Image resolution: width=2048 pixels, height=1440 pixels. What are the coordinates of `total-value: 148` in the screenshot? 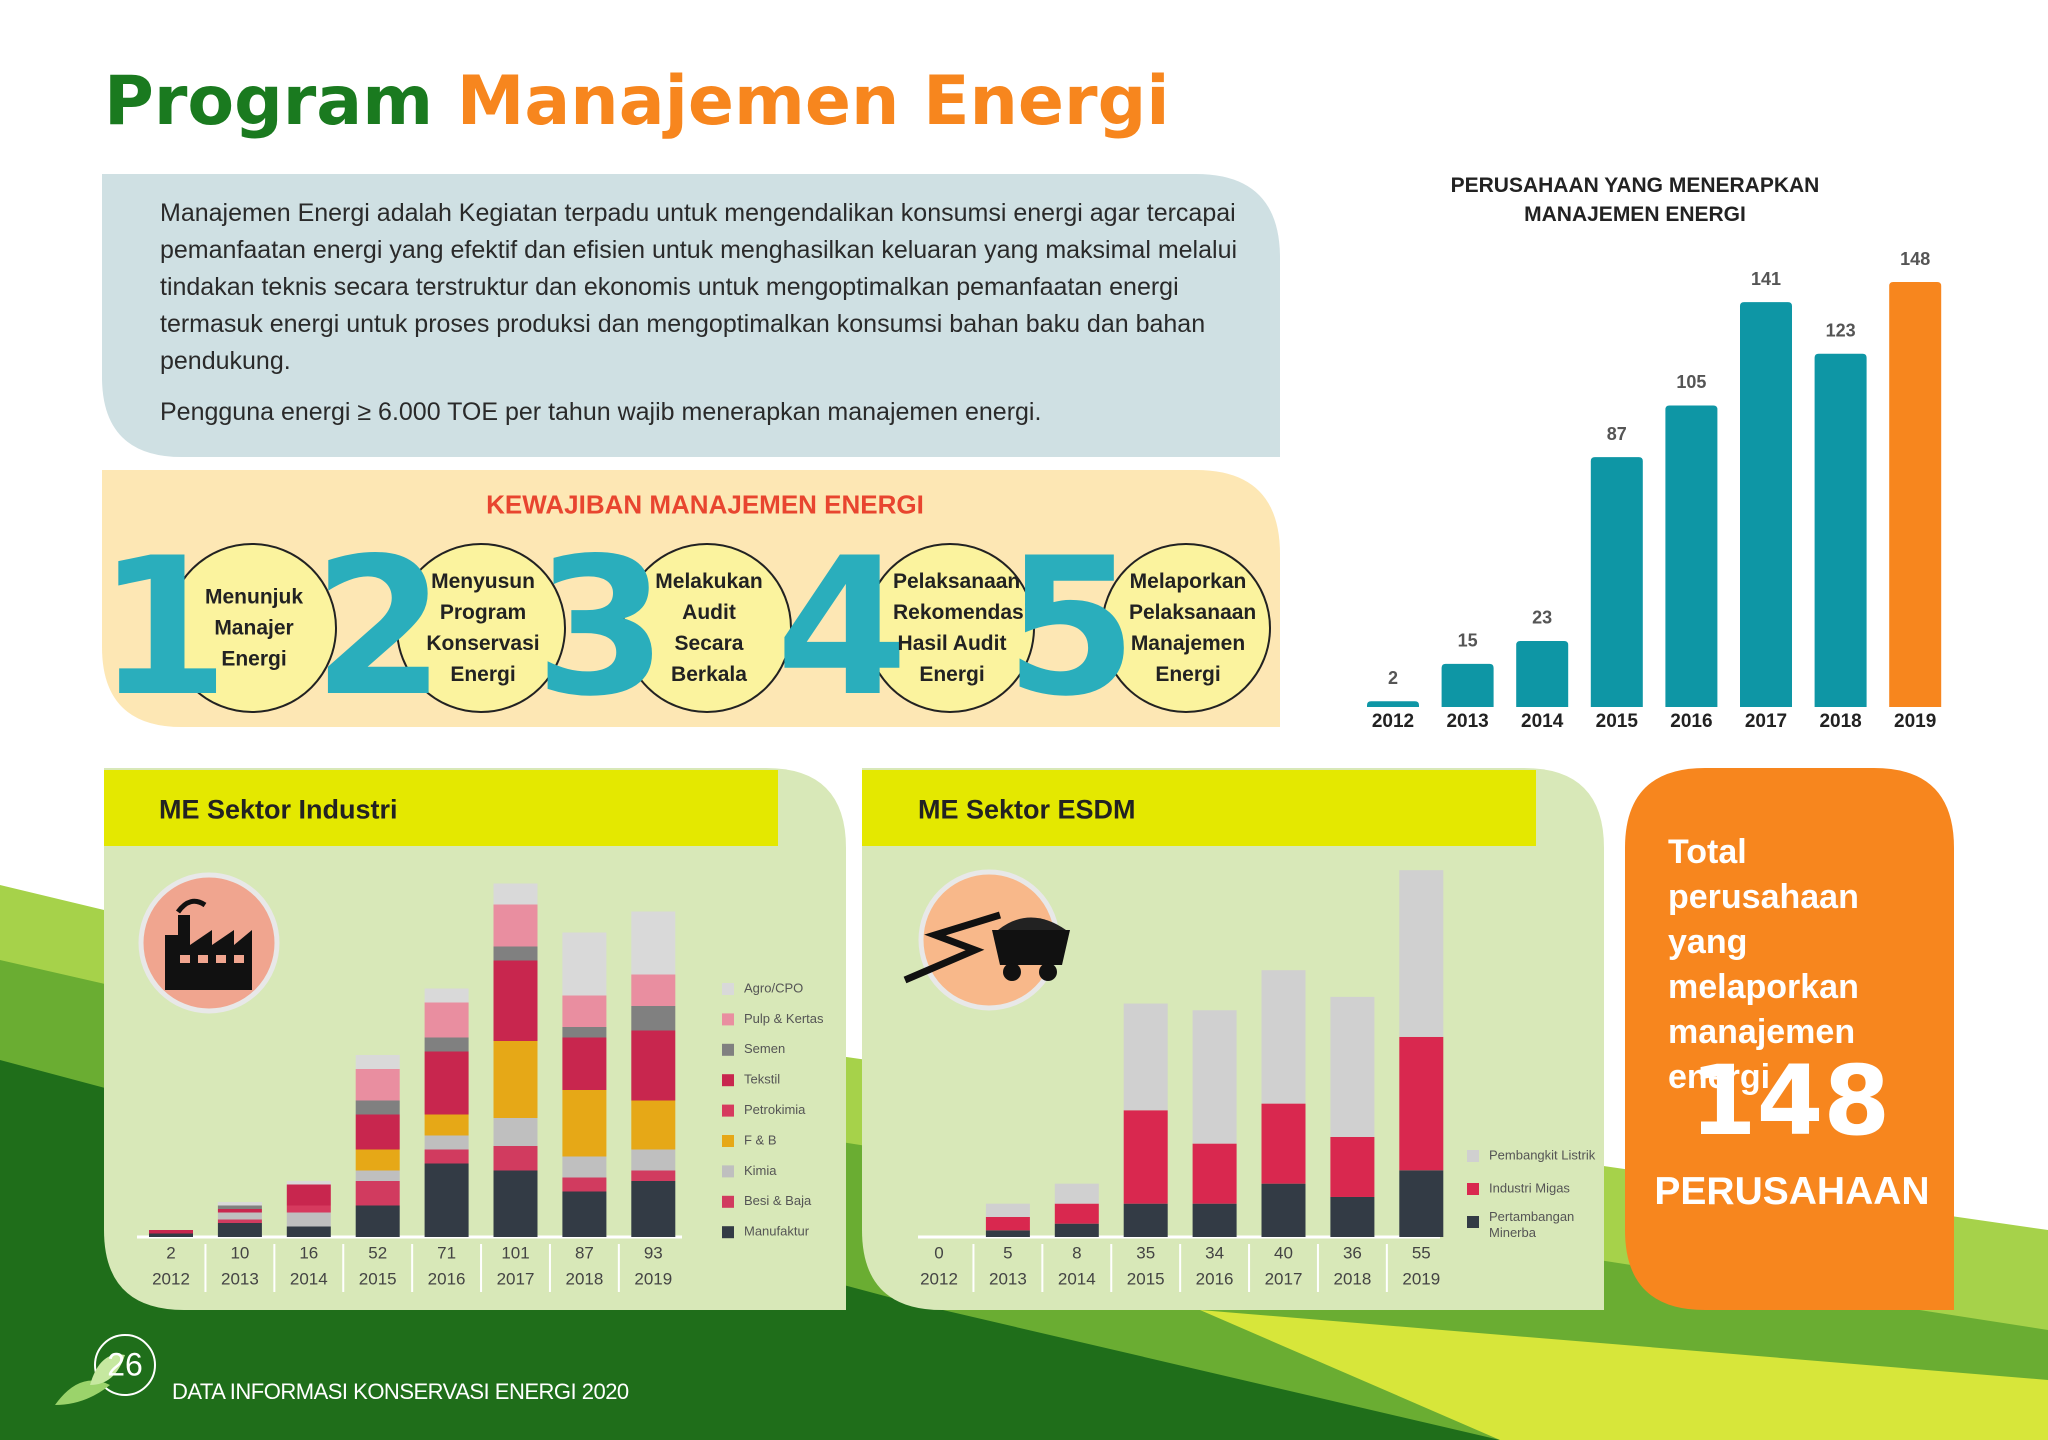 It's located at (1790, 1101).